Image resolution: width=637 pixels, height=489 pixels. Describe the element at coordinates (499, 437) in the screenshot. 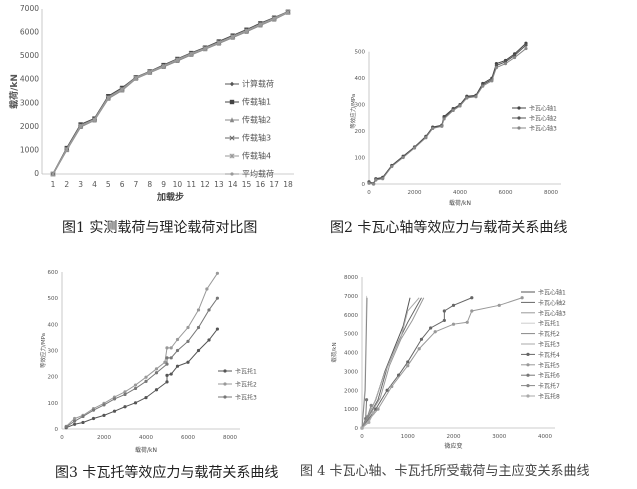

I see `x-tick-label: 3000` at that location.